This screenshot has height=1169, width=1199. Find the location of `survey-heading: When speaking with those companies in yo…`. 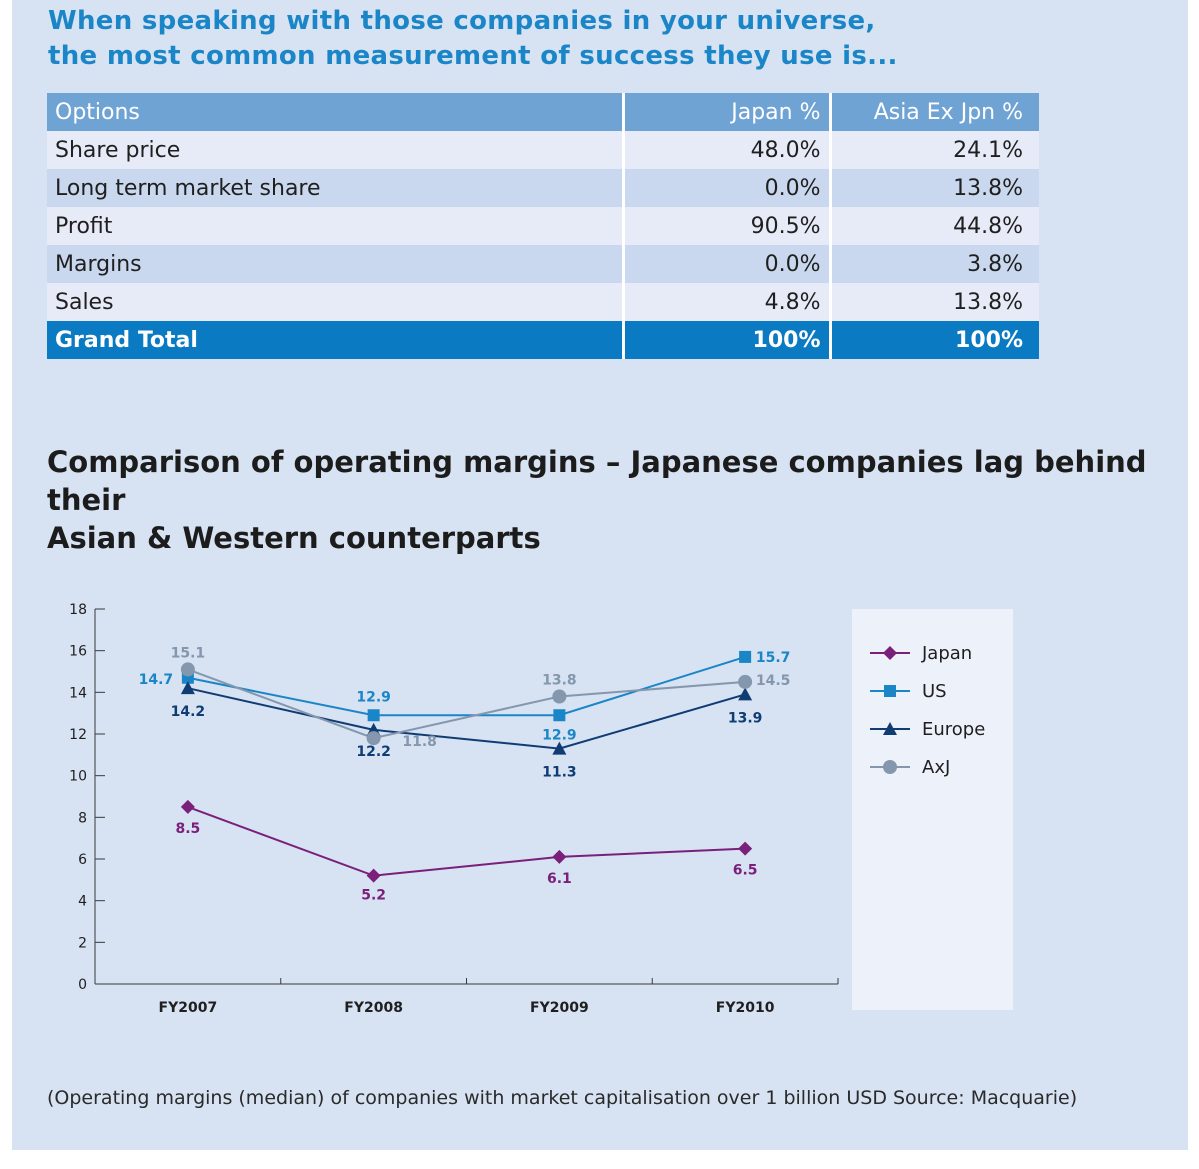

survey-heading: When speaking with those companies in yo… is located at coordinates (473, 39).